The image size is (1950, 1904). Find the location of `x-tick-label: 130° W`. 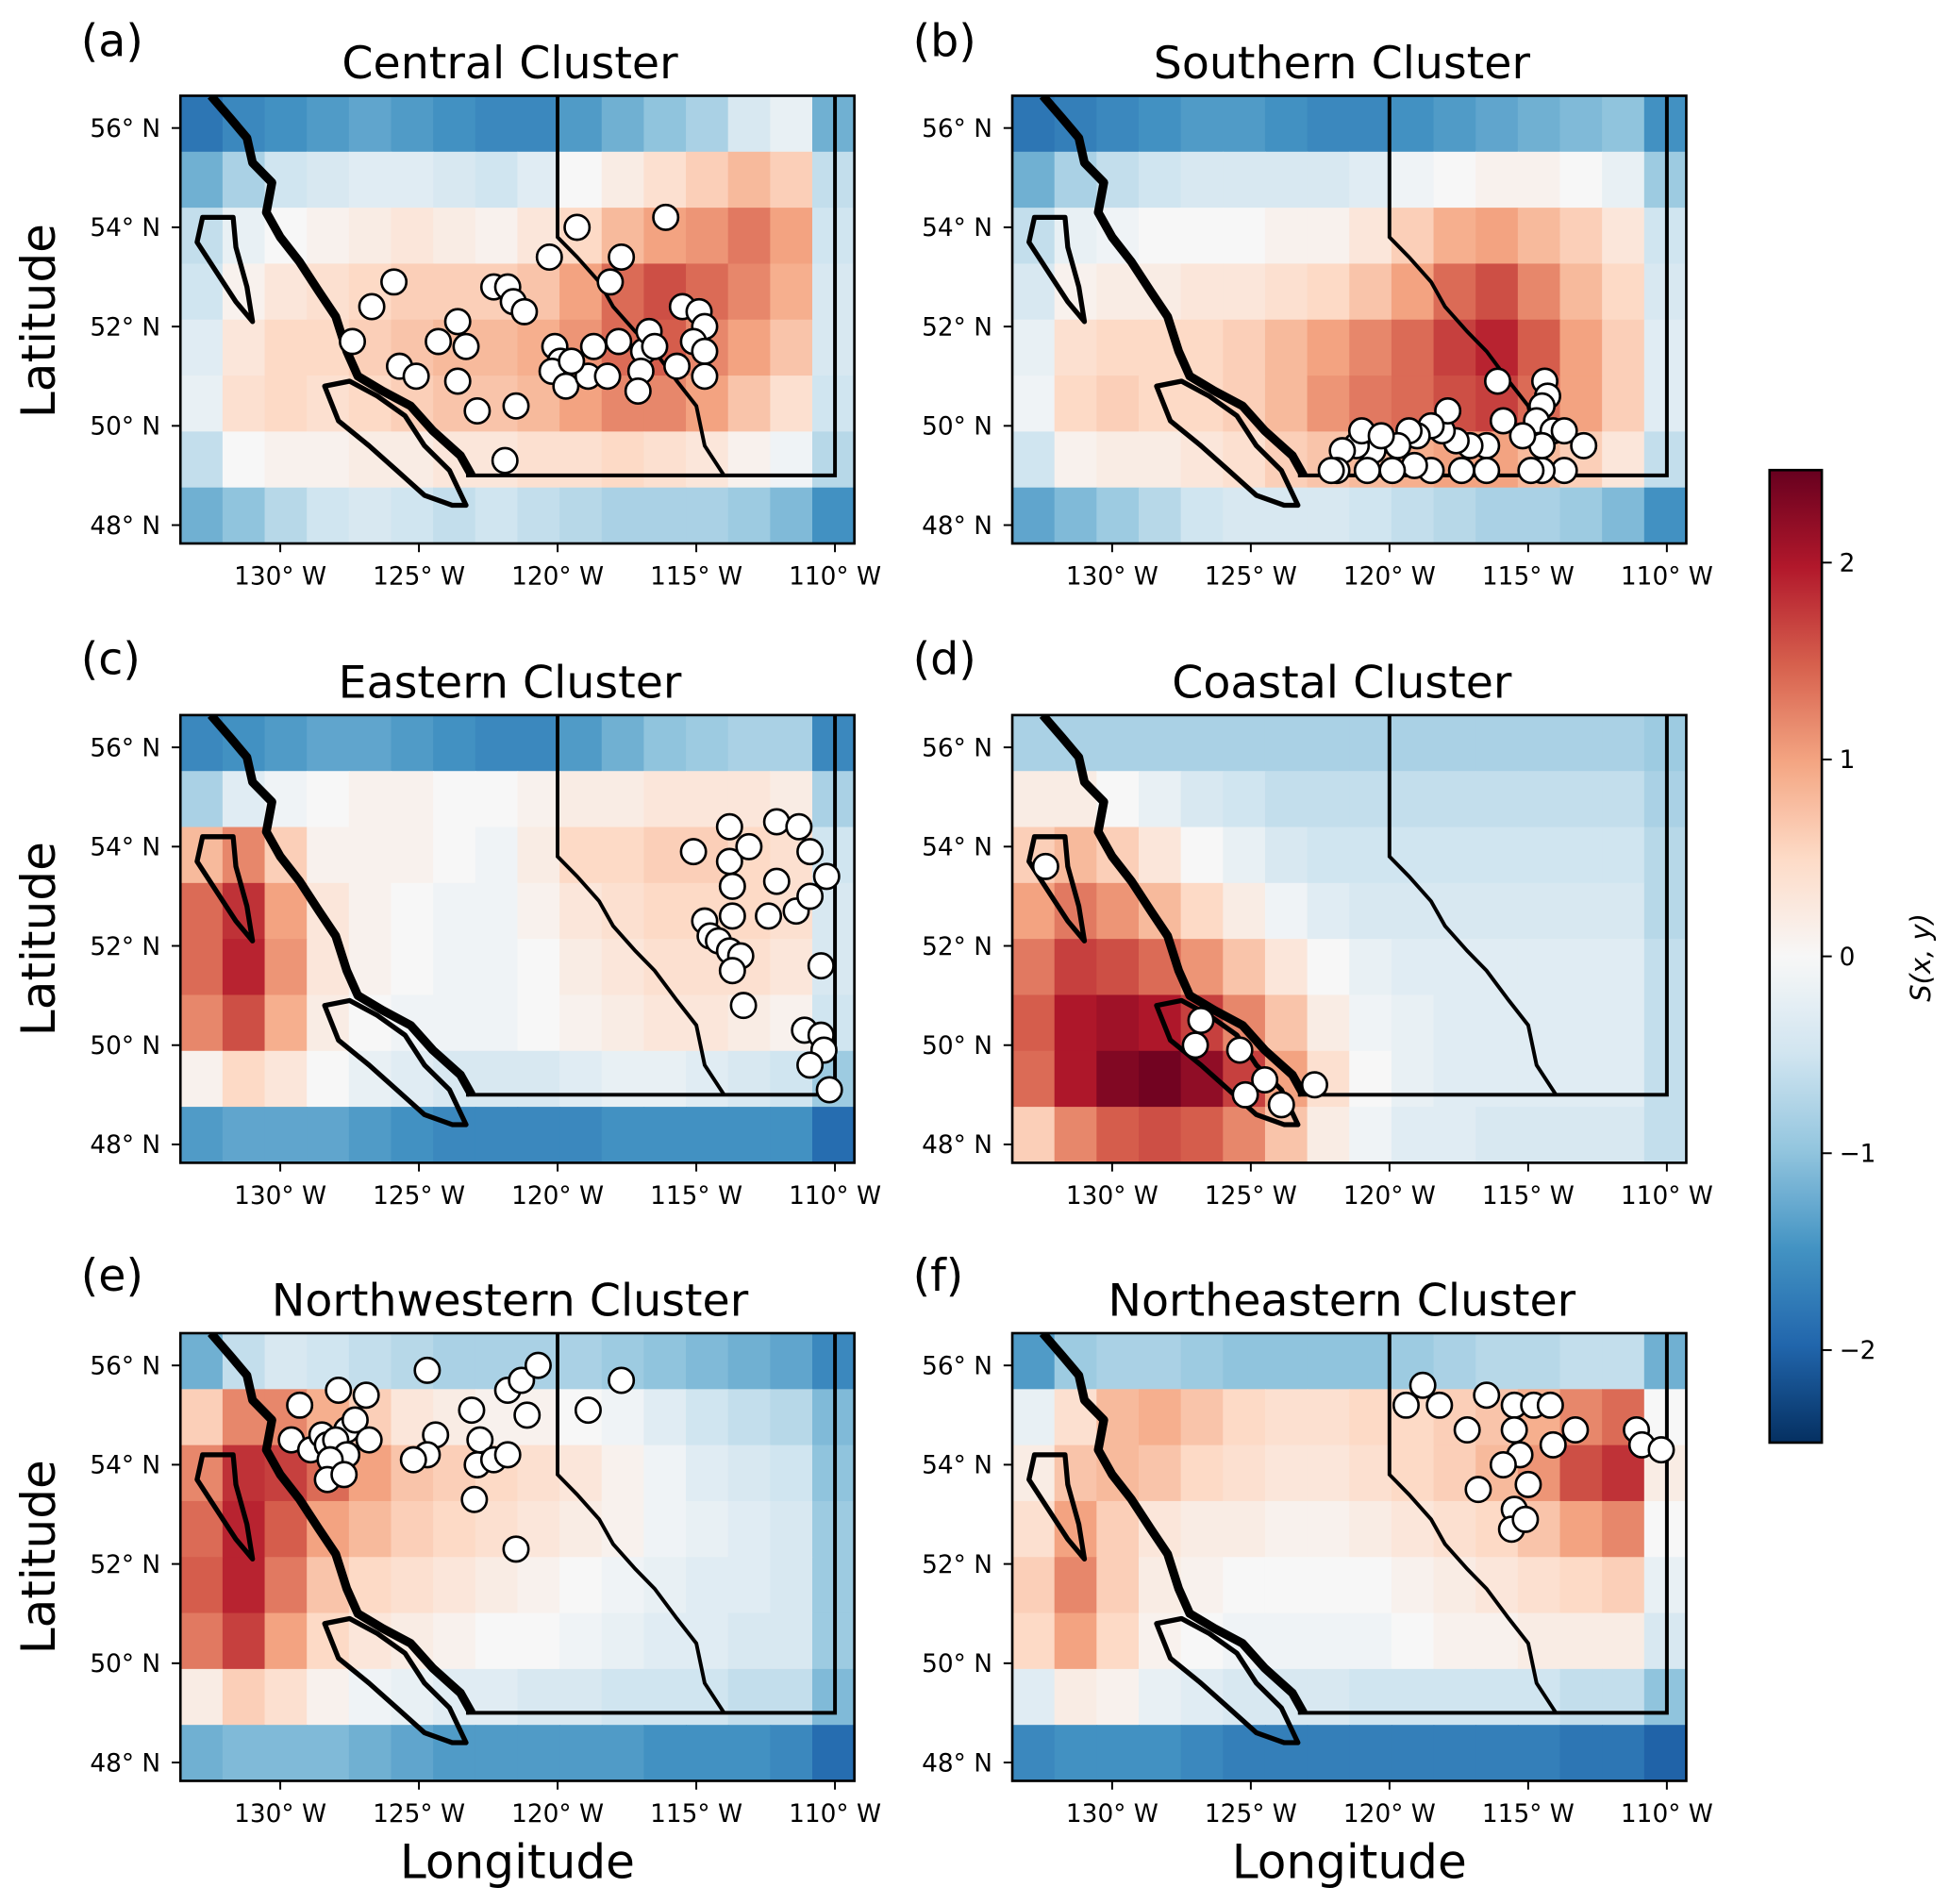

x-tick-label: 130° W is located at coordinates (280, 1814).